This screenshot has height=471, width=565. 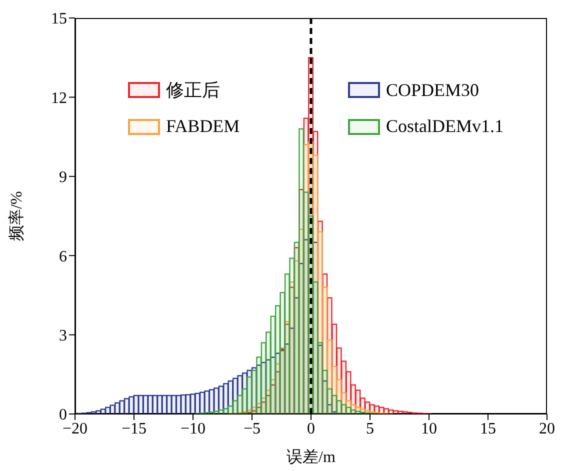 What do you see at coordinates (134, 429) in the screenshot?
I see `x-tick-label: −15` at bounding box center [134, 429].